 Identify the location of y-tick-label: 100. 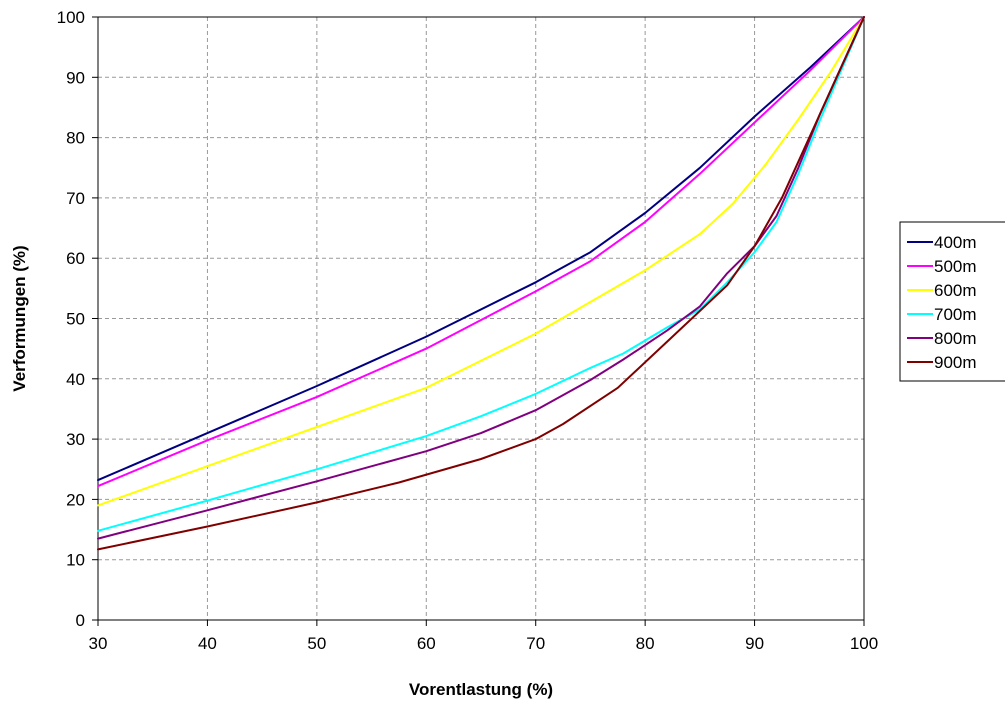
(71, 17).